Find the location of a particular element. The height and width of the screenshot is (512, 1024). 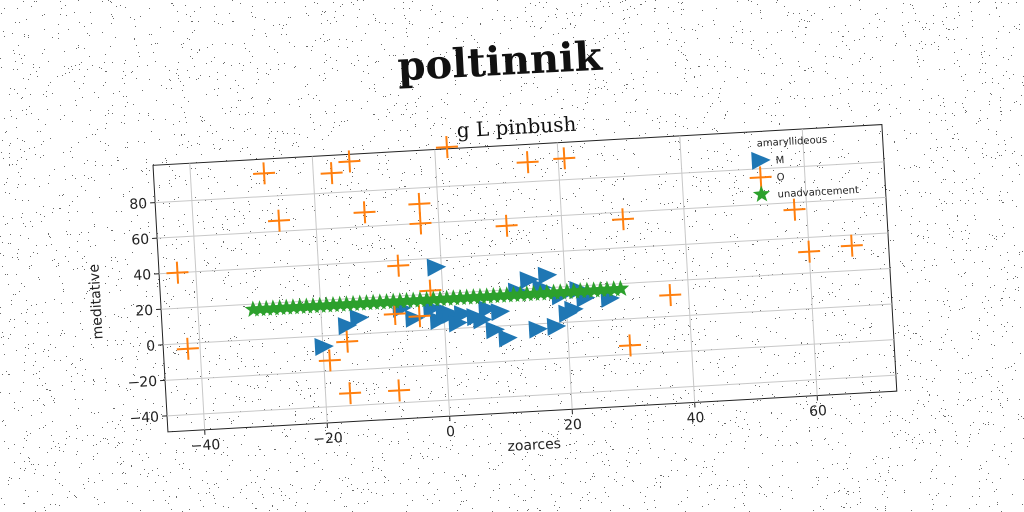

chart-title: g L pinbush is located at coordinates (516, 127).